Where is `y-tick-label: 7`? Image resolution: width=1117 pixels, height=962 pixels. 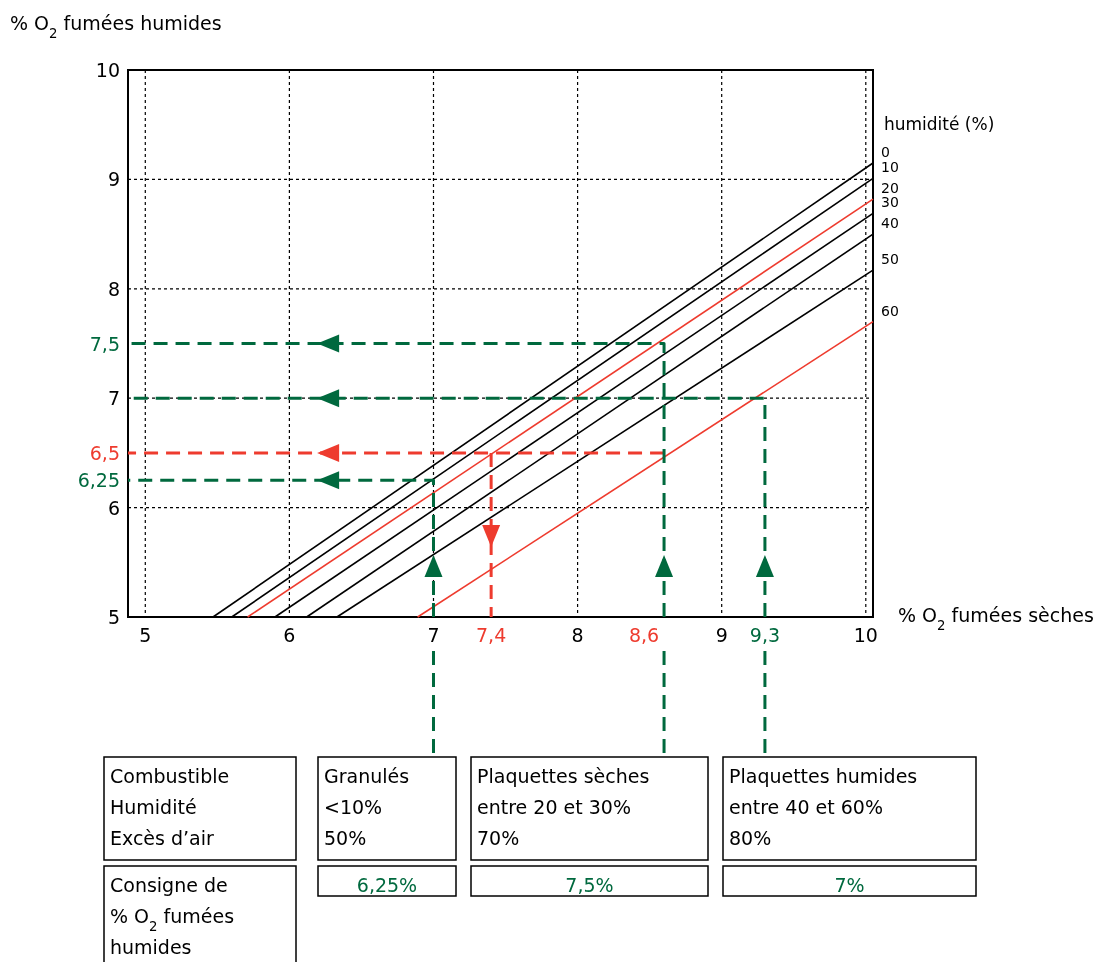
y-tick-label: 7 is located at coordinates (113, 398).